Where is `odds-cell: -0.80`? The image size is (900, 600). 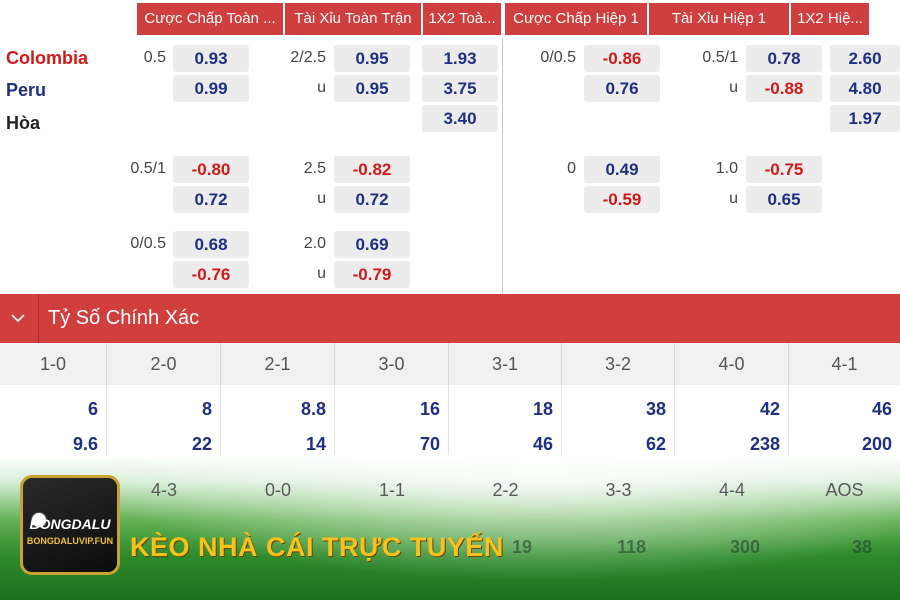 odds-cell: -0.80 is located at coordinates (211, 169).